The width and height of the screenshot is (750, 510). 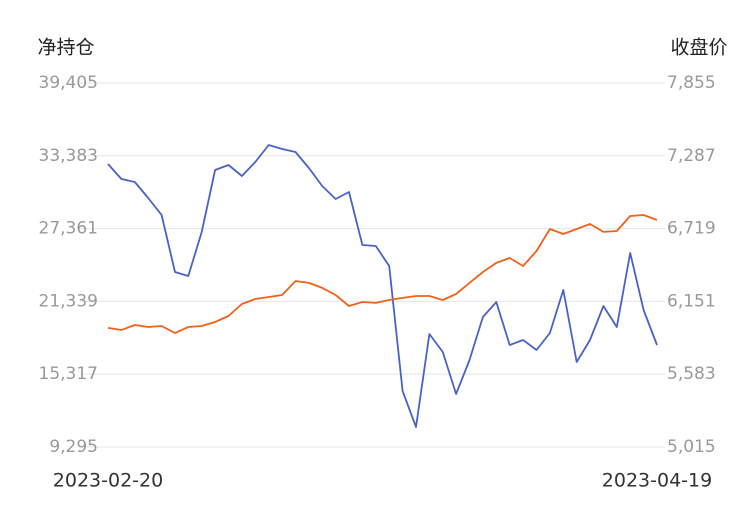 I want to click on y-tick-label: 15,317, so click(x=68, y=374).